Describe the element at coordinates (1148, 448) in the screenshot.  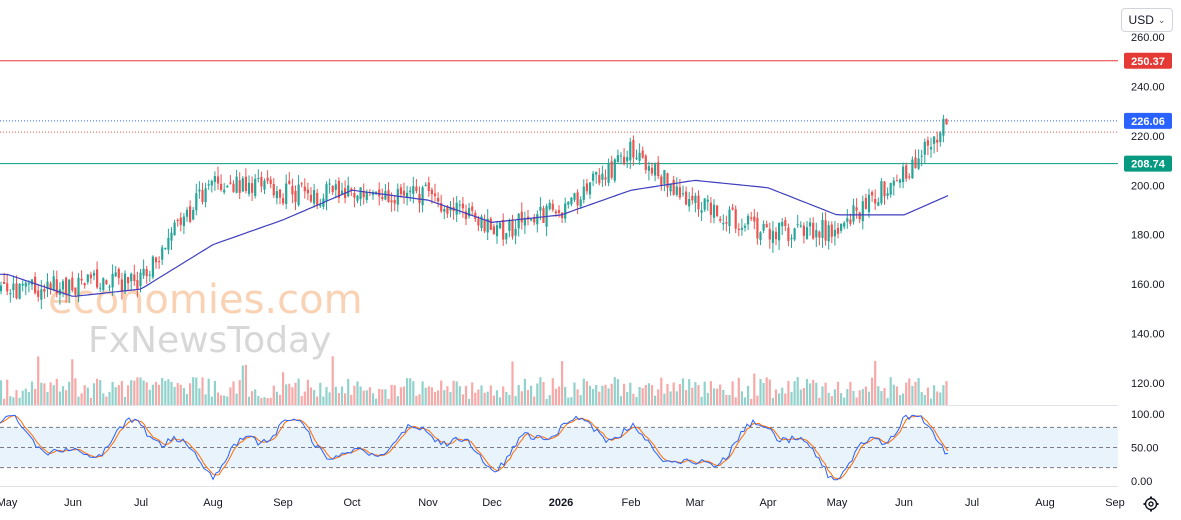
I see `stochastic-axis-ticks: 100.00 50.00 0.00` at that location.